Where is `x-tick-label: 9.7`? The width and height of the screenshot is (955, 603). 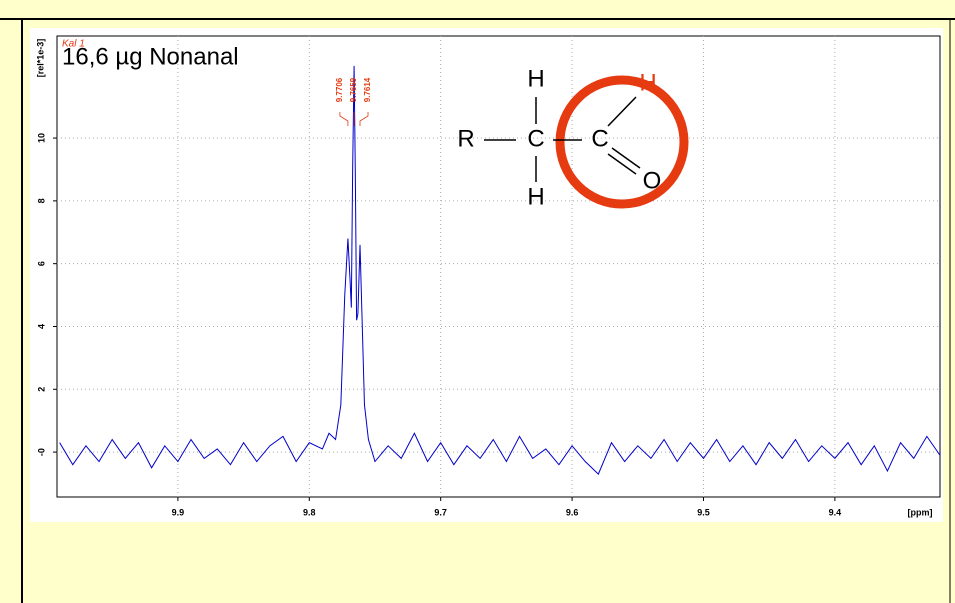
x-tick-label: 9.7 is located at coordinates (440, 512).